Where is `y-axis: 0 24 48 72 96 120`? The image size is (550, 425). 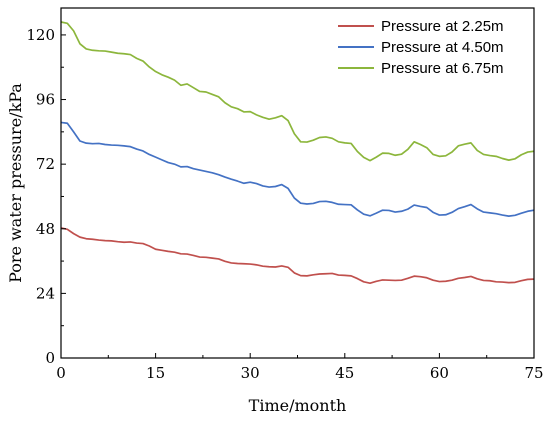
y-axis: 0 24 48 72 96 120 is located at coordinates (46, 196).